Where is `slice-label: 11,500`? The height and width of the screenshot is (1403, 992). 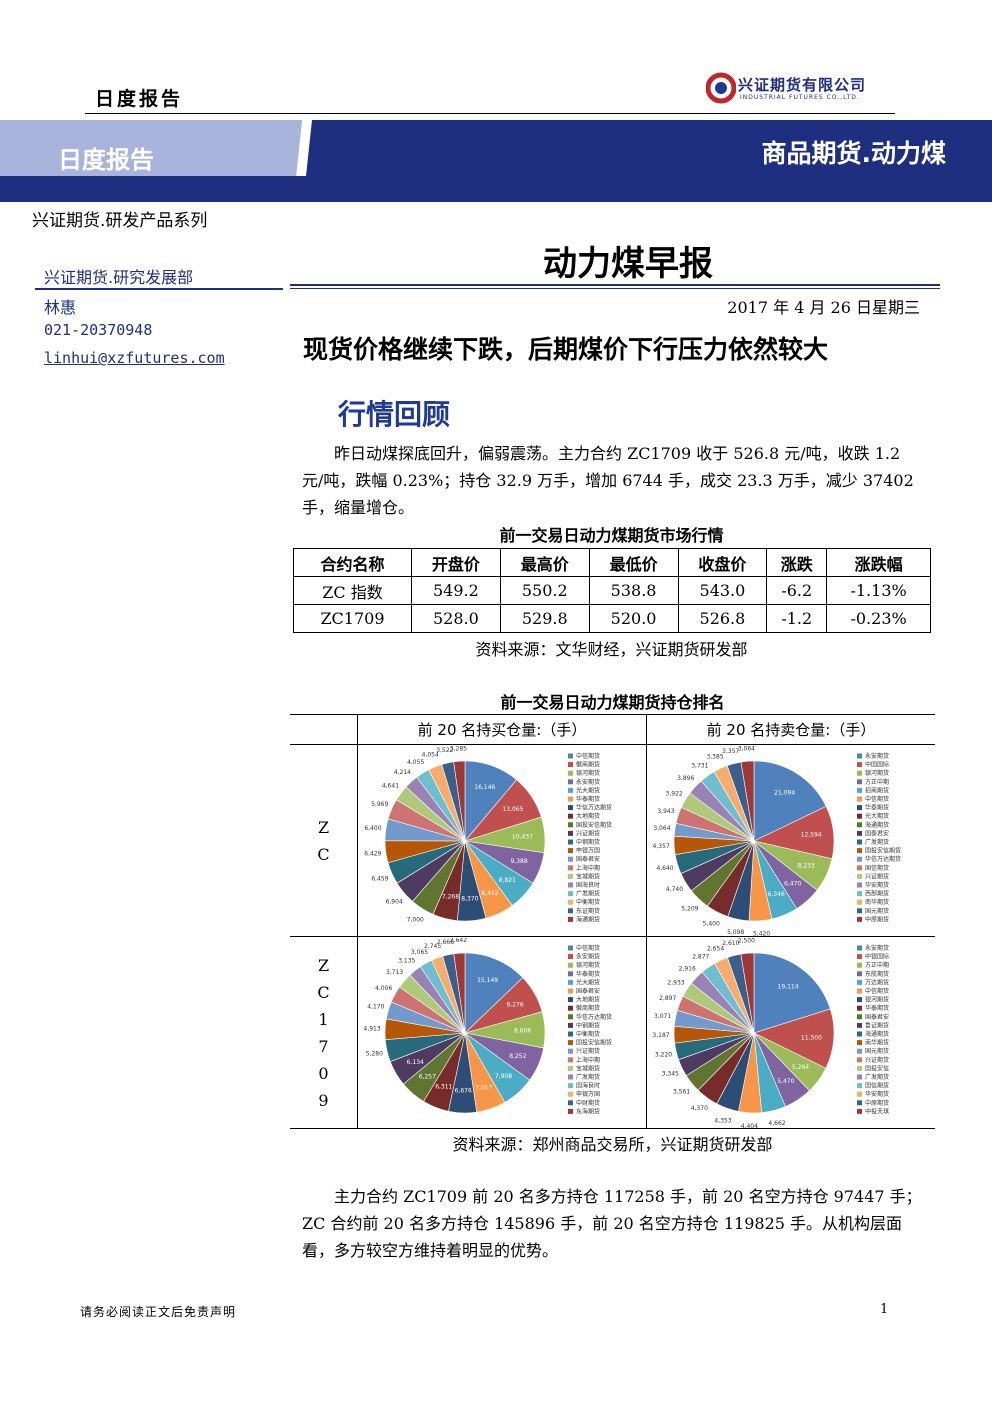
slice-label: 11,500 is located at coordinates (811, 1037).